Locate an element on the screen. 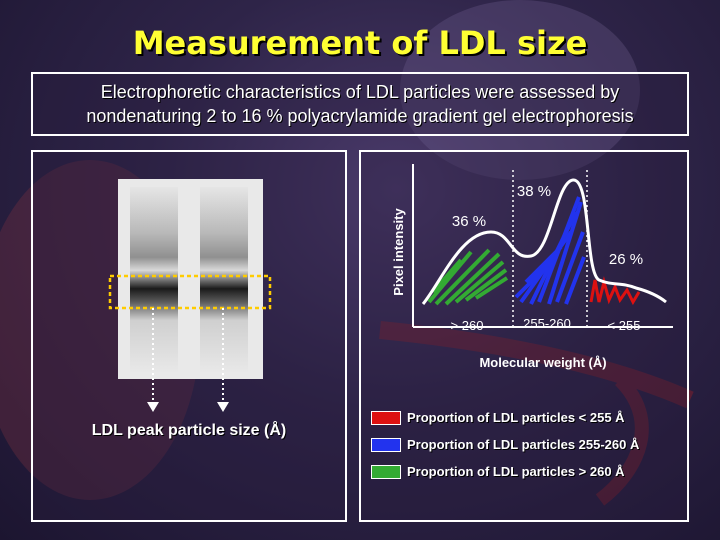 The image size is (720, 540). intensity-curve is located at coordinates (544, 241).